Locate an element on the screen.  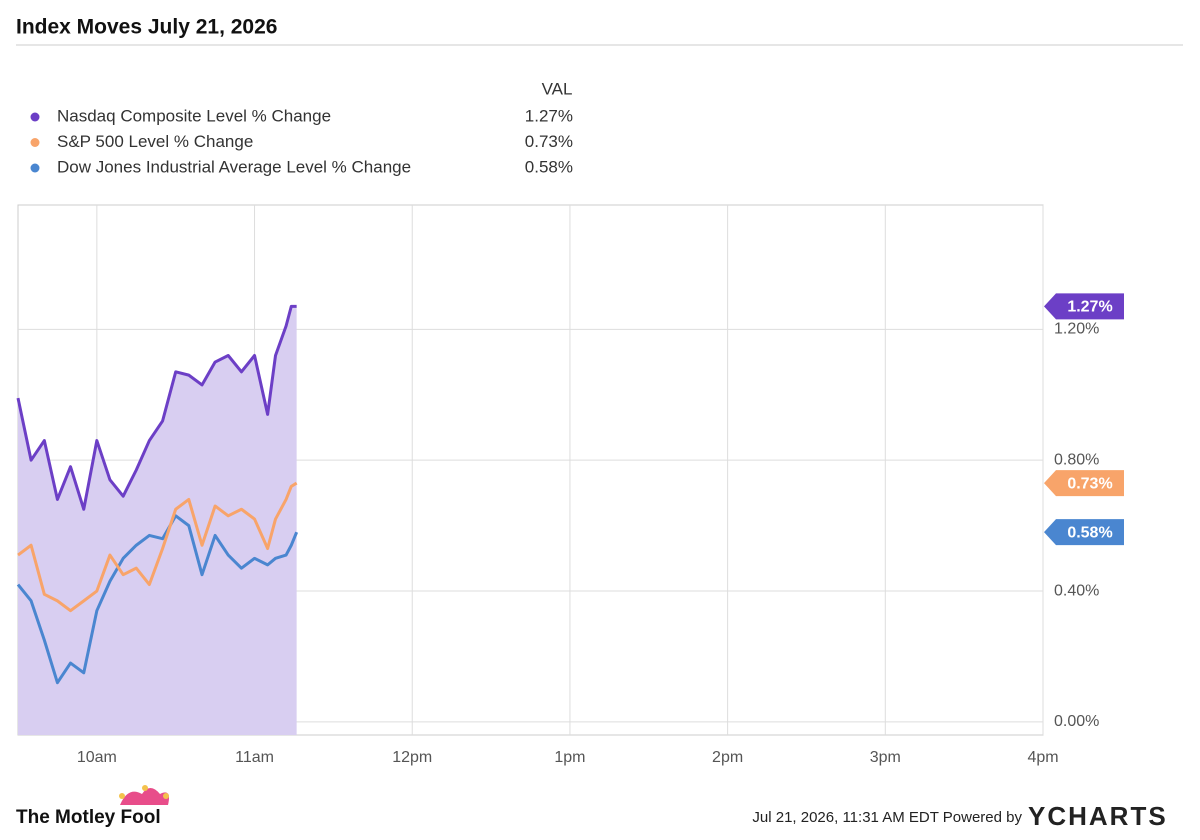
value-flag-label: 1.27% is located at coordinates (1089, 307).